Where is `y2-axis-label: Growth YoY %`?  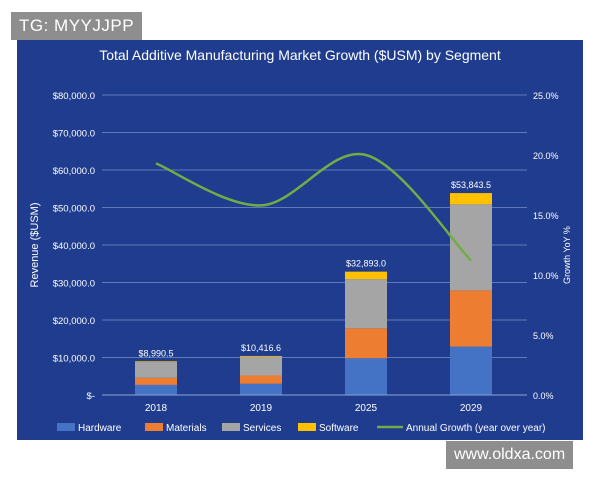
y2-axis-label: Growth YoY % is located at coordinates (567, 255).